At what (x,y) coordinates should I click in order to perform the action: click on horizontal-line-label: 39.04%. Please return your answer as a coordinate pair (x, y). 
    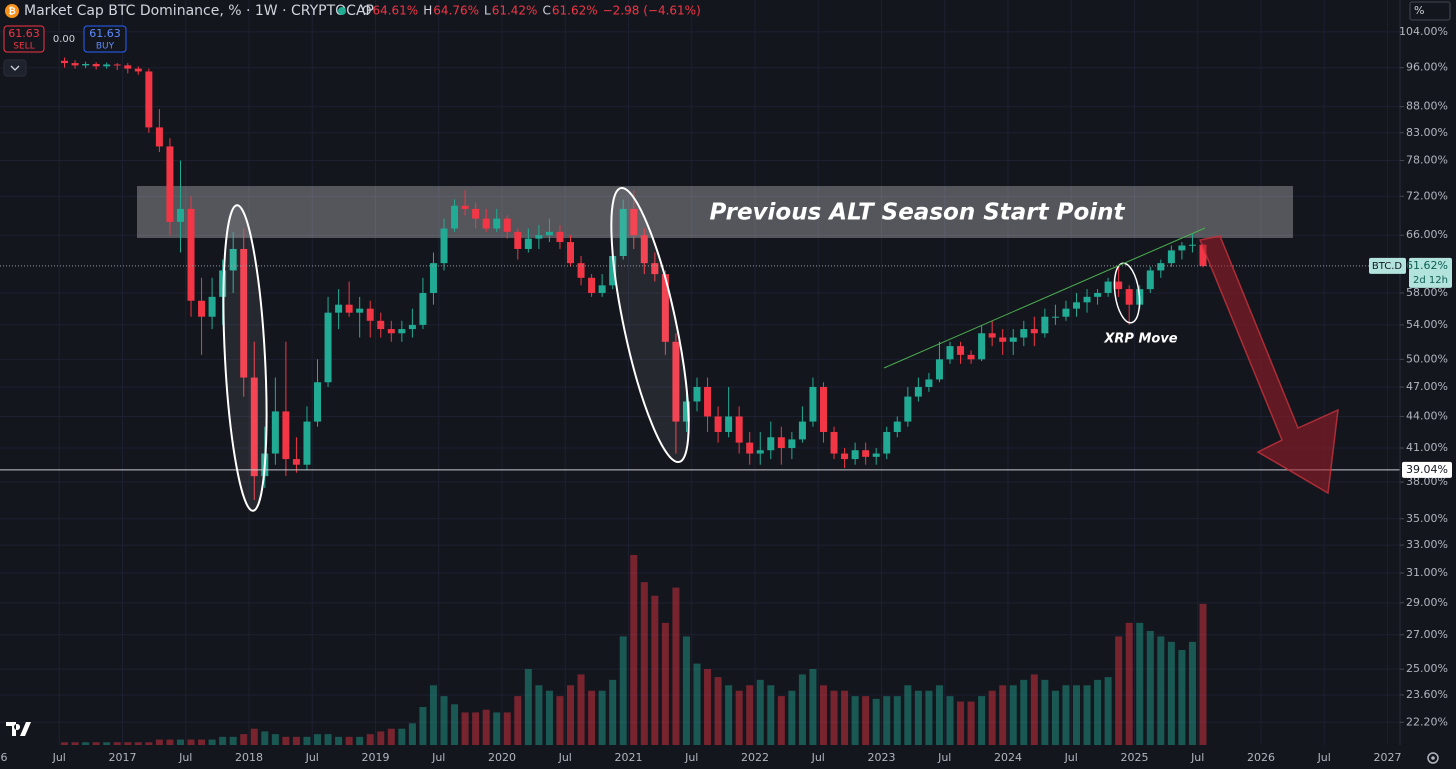
    Looking at the image, I should click on (1427, 469).